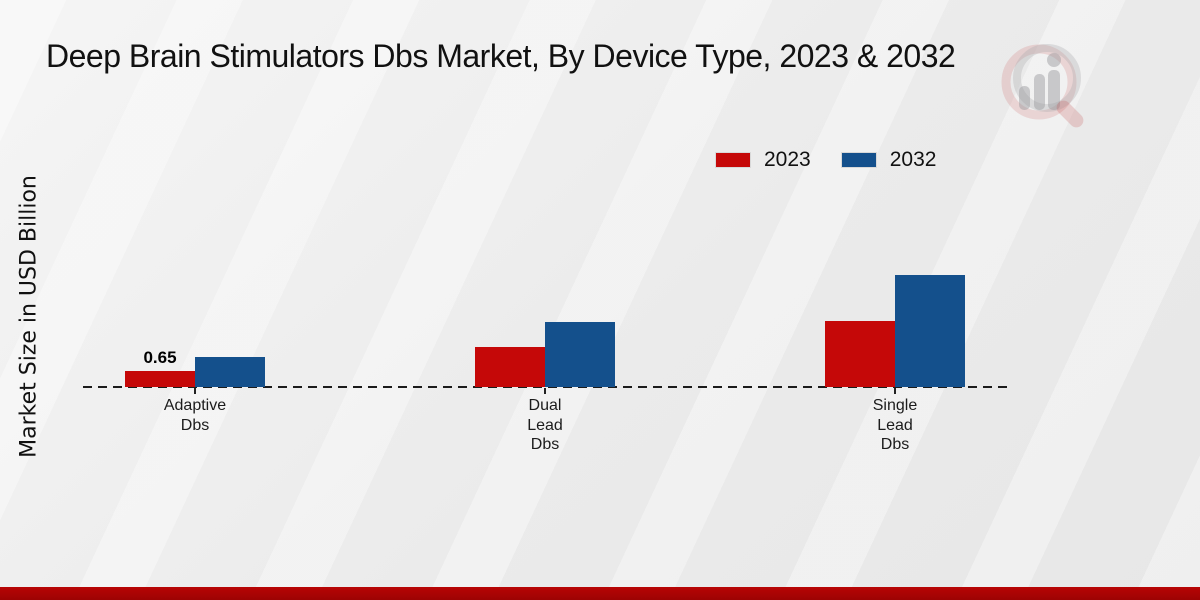 The image size is (1200, 600). What do you see at coordinates (888, 160) in the screenshot?
I see `legend-item-2032: 2032` at bounding box center [888, 160].